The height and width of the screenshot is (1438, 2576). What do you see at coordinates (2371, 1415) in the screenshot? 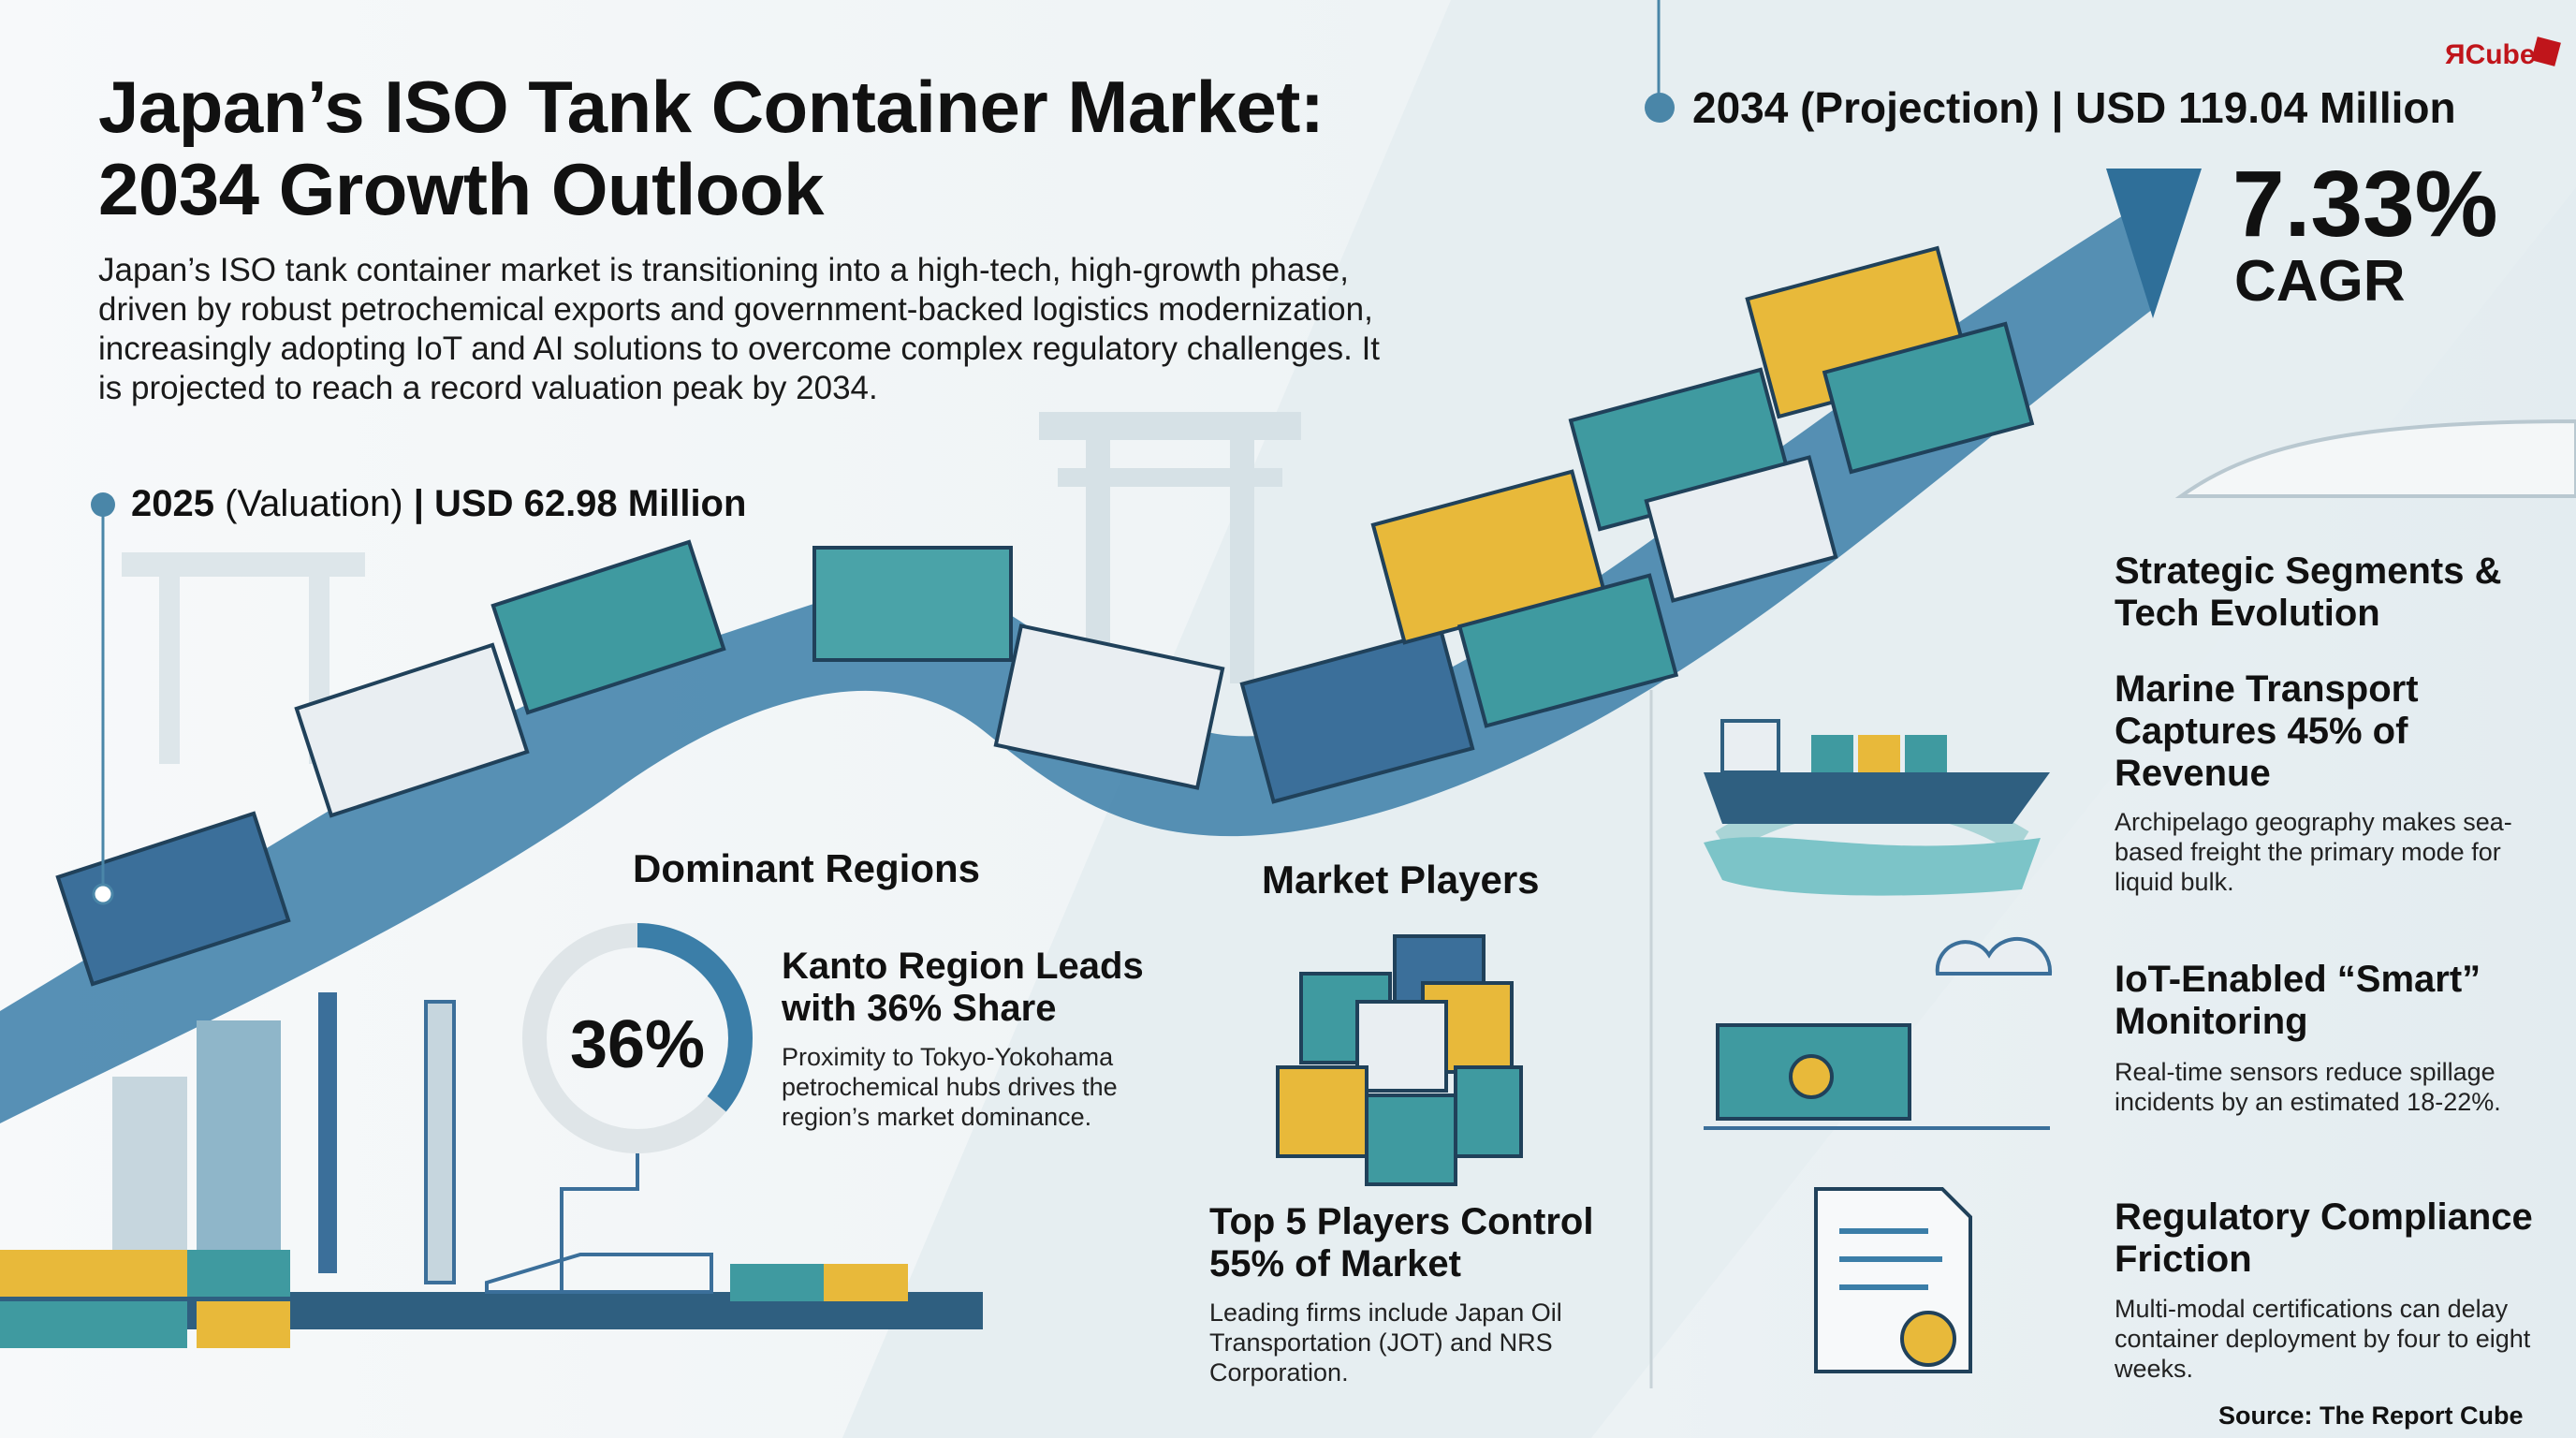
I see `source-credit: Source: The Report Cube` at bounding box center [2371, 1415].